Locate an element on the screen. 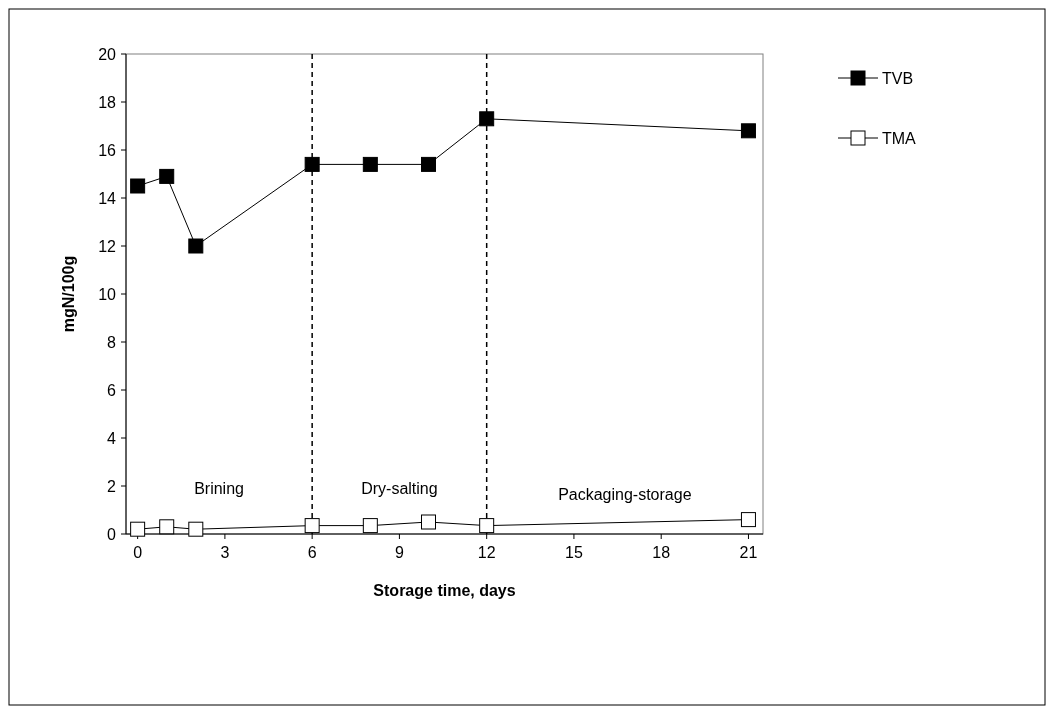 This screenshot has width=1048, height=709. y-tick-label: 0 is located at coordinates (112, 534).